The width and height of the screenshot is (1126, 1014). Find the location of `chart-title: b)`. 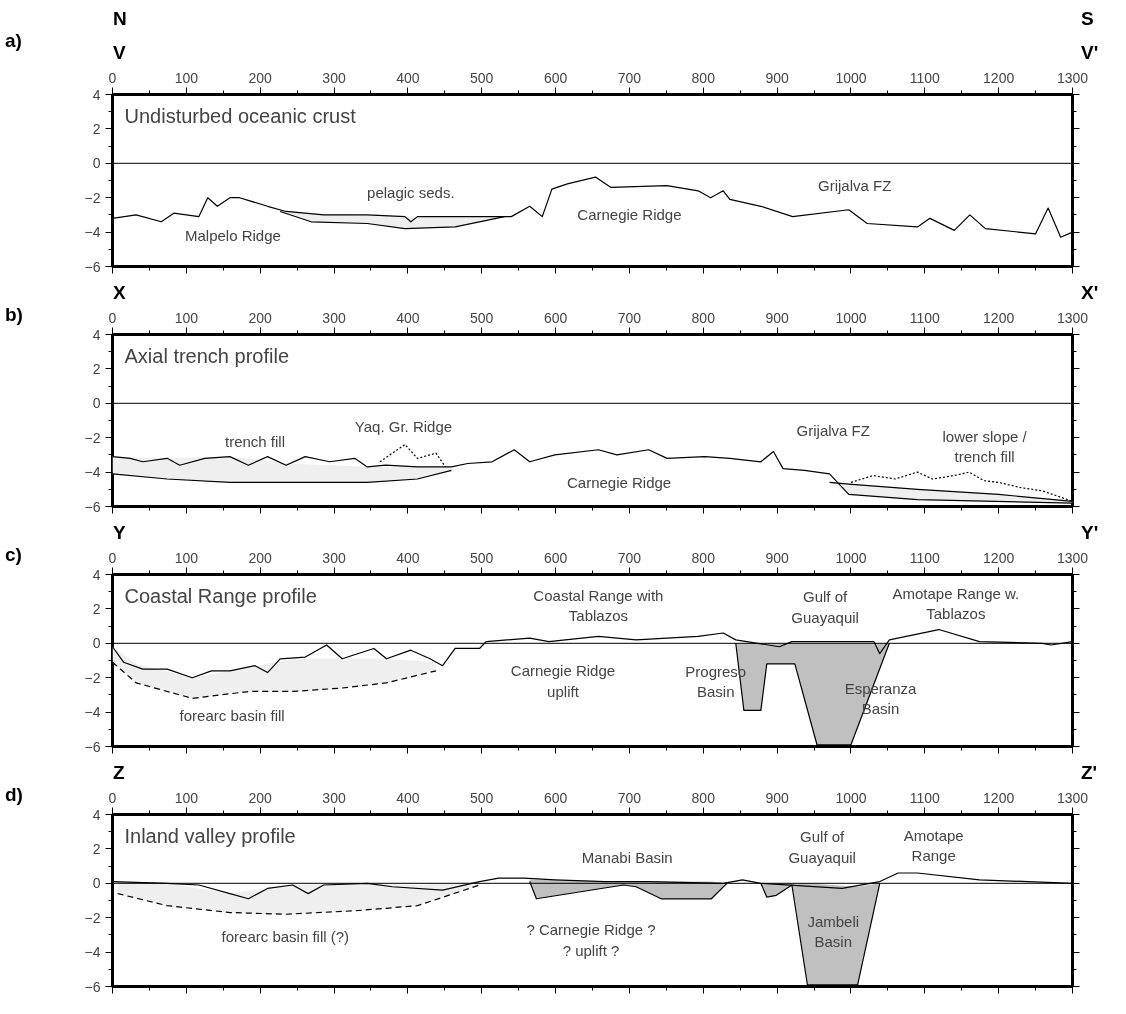

chart-title: b) is located at coordinates (14, 315).